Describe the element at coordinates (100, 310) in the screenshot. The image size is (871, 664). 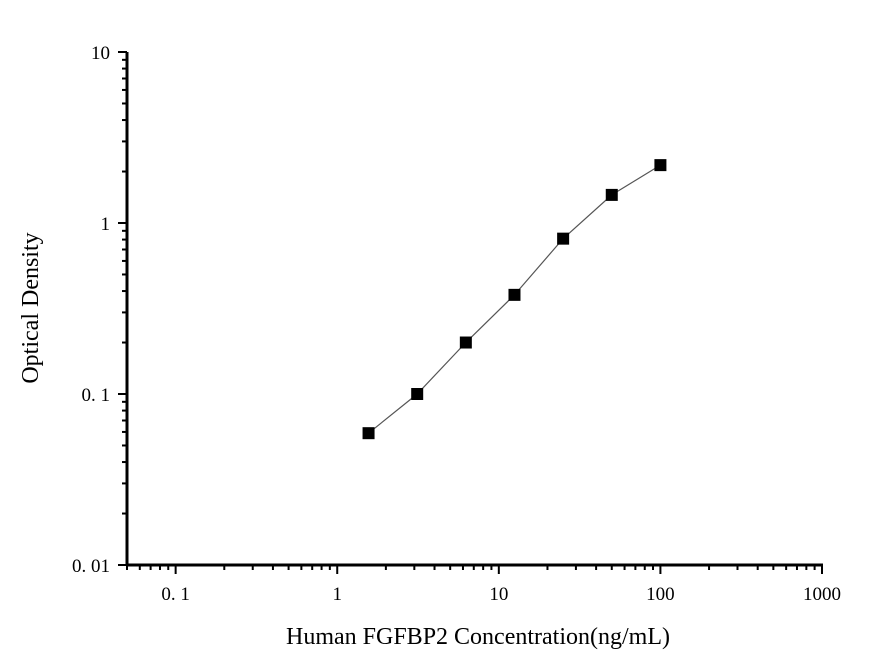
I see `y-axis: 0. 01 0. 1 1 10` at that location.